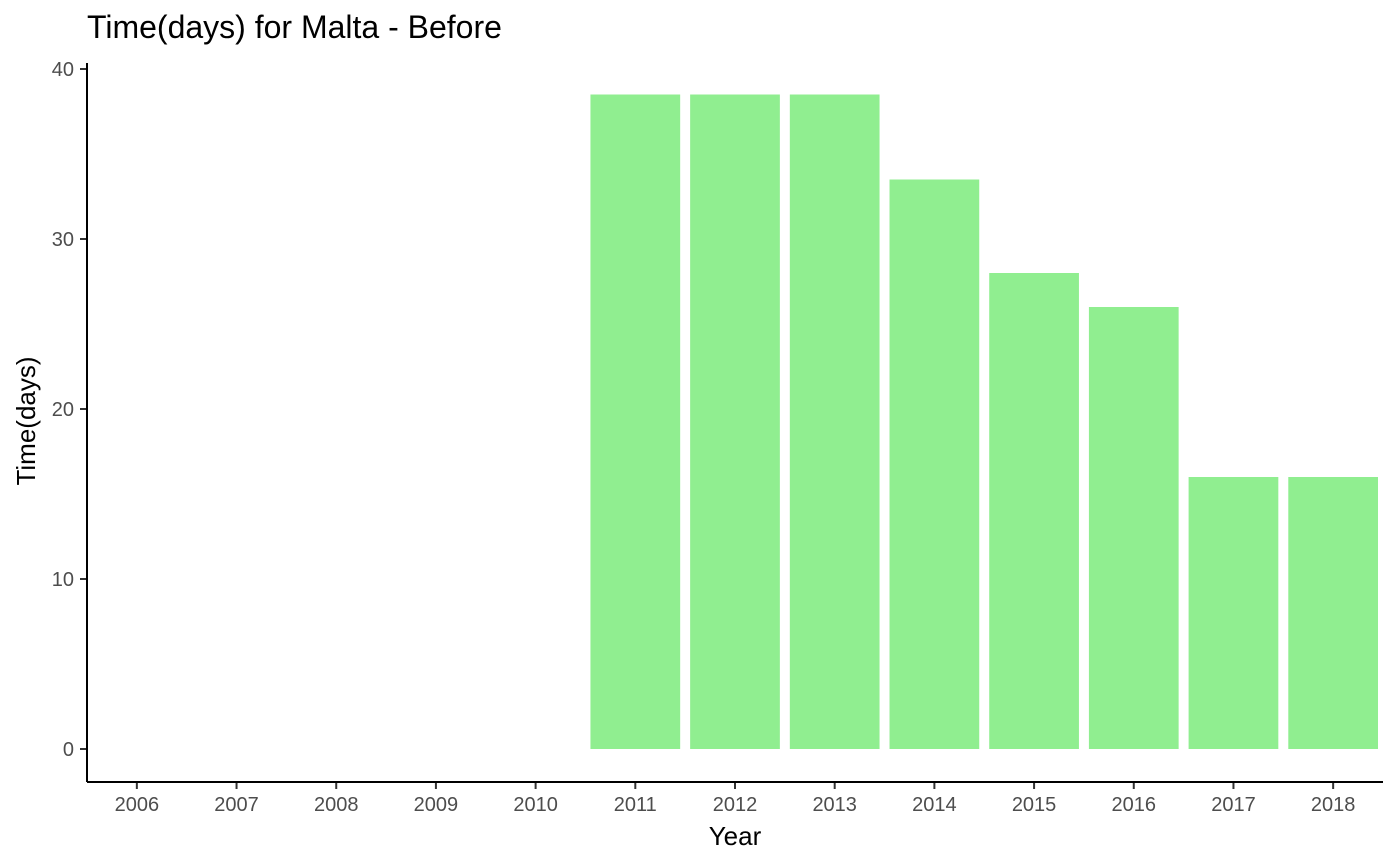 This screenshot has width=1394, height=860. I want to click on bar-2017, so click(1233, 613).